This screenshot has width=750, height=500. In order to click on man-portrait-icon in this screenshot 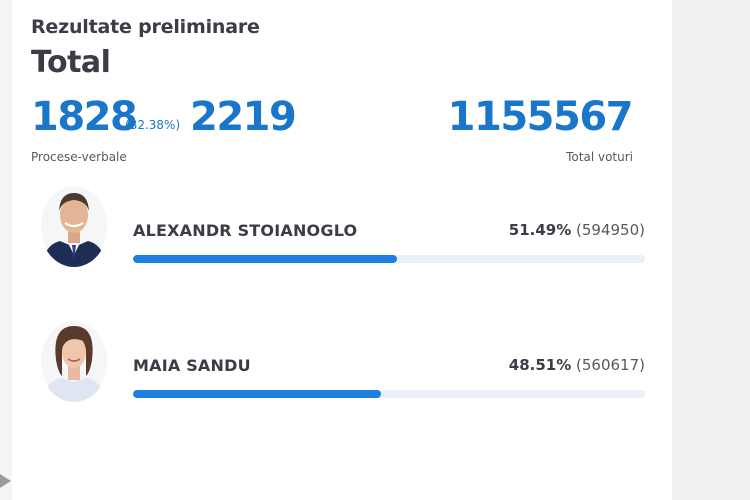, I will do `click(74, 226)`.